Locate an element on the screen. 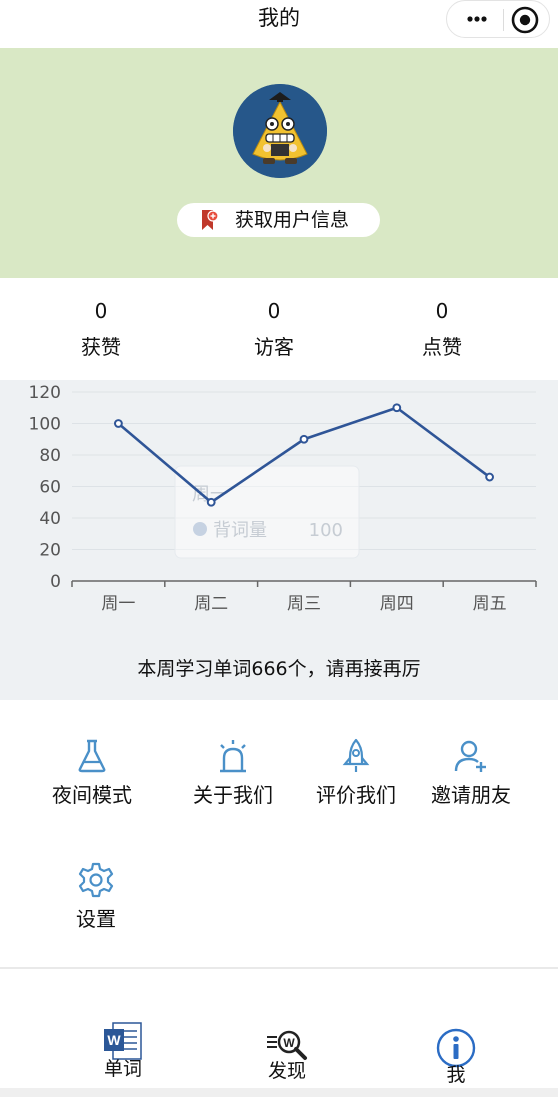 The height and width of the screenshot is (1097, 558). mini-program-capsule is located at coordinates (498, 19).